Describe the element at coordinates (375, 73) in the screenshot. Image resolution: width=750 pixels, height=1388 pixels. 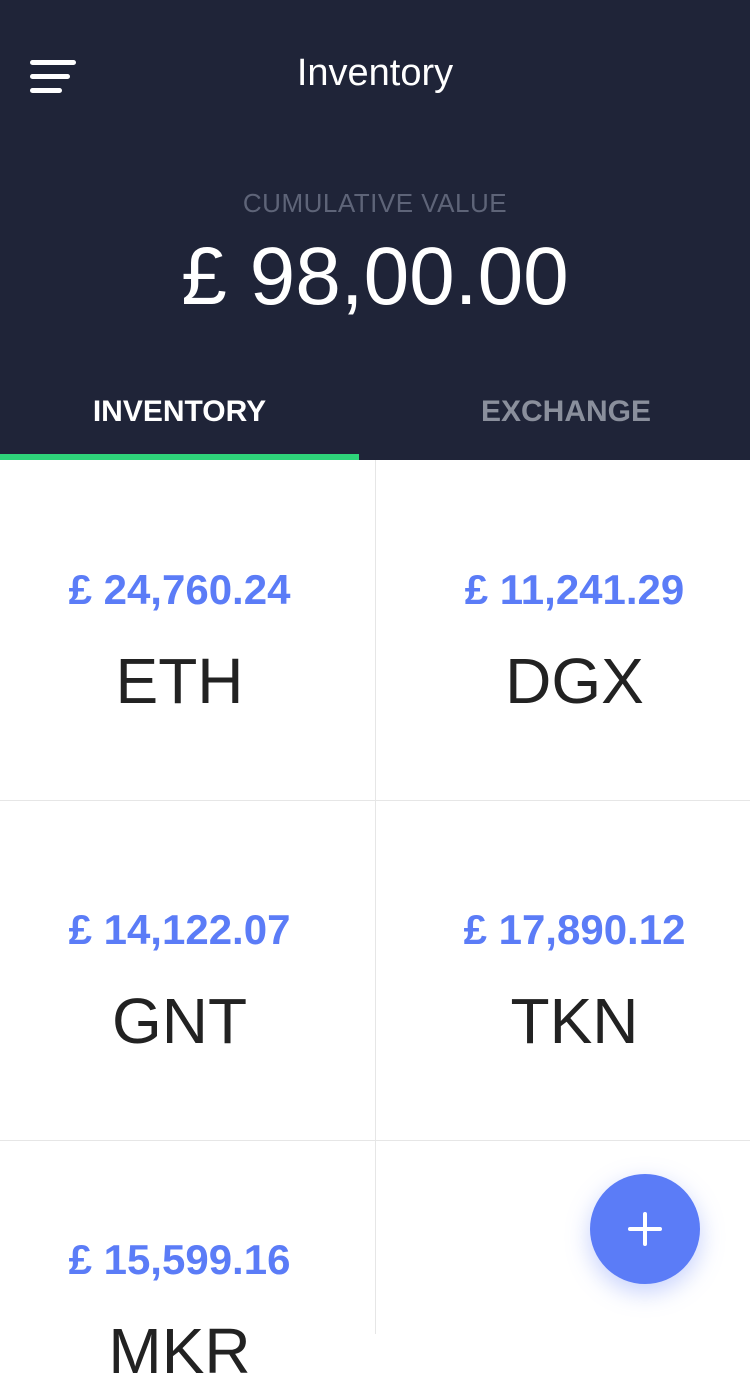
I see `page-title: Inventory` at that location.